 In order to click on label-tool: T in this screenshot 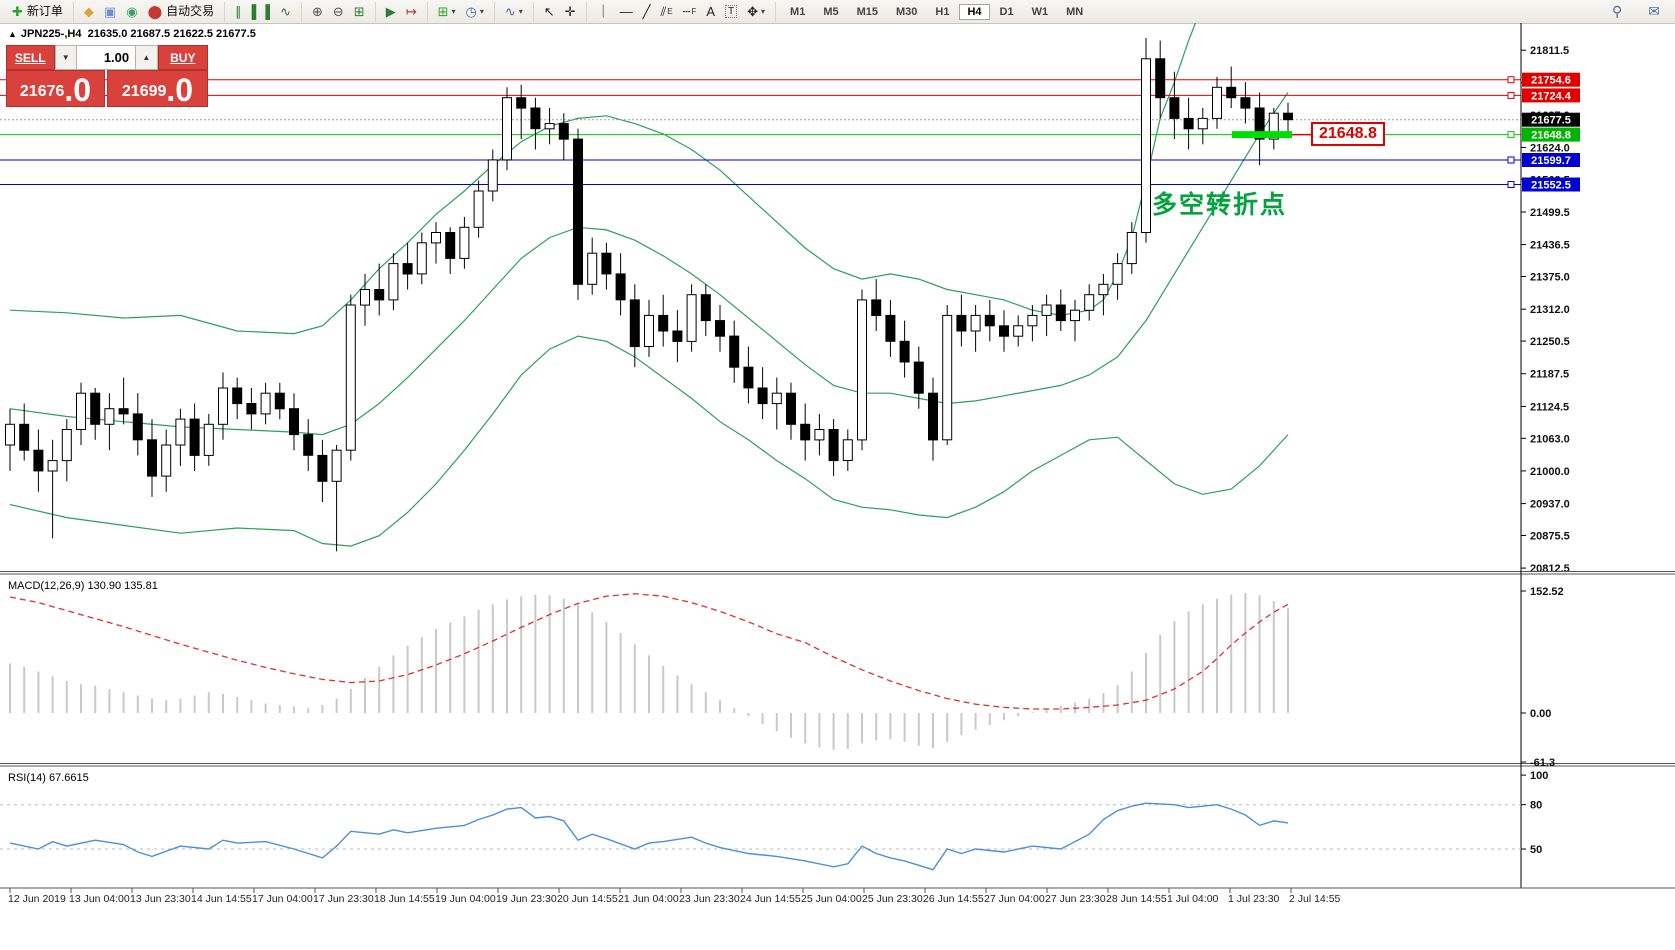, I will do `click(731, 11)`.